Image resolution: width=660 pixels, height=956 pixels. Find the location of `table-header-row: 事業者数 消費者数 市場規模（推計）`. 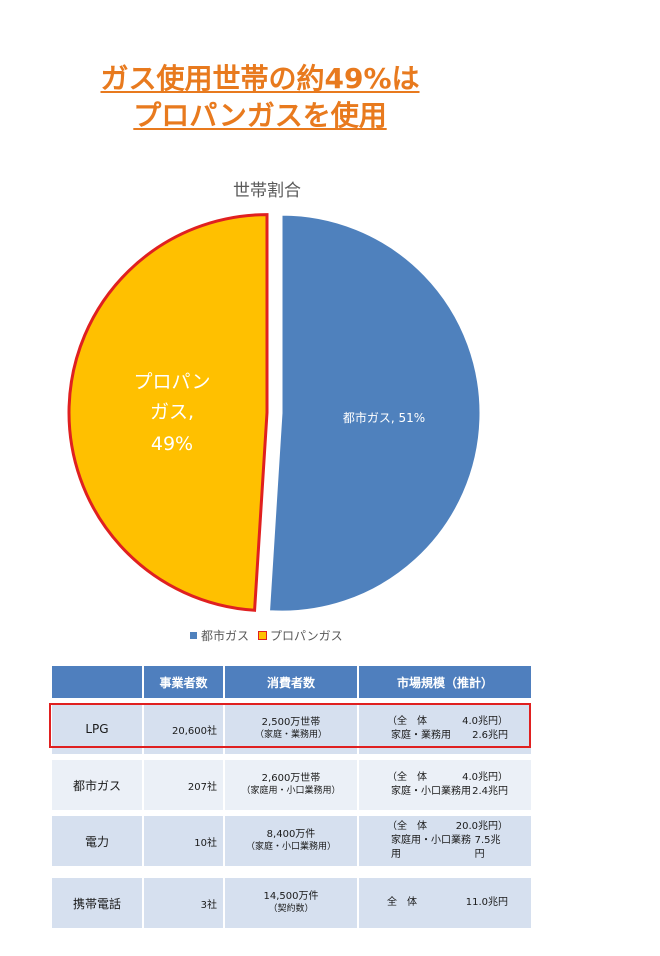

table-header-row: 事業者数 消費者数 市場規模（推計） is located at coordinates (291, 682).